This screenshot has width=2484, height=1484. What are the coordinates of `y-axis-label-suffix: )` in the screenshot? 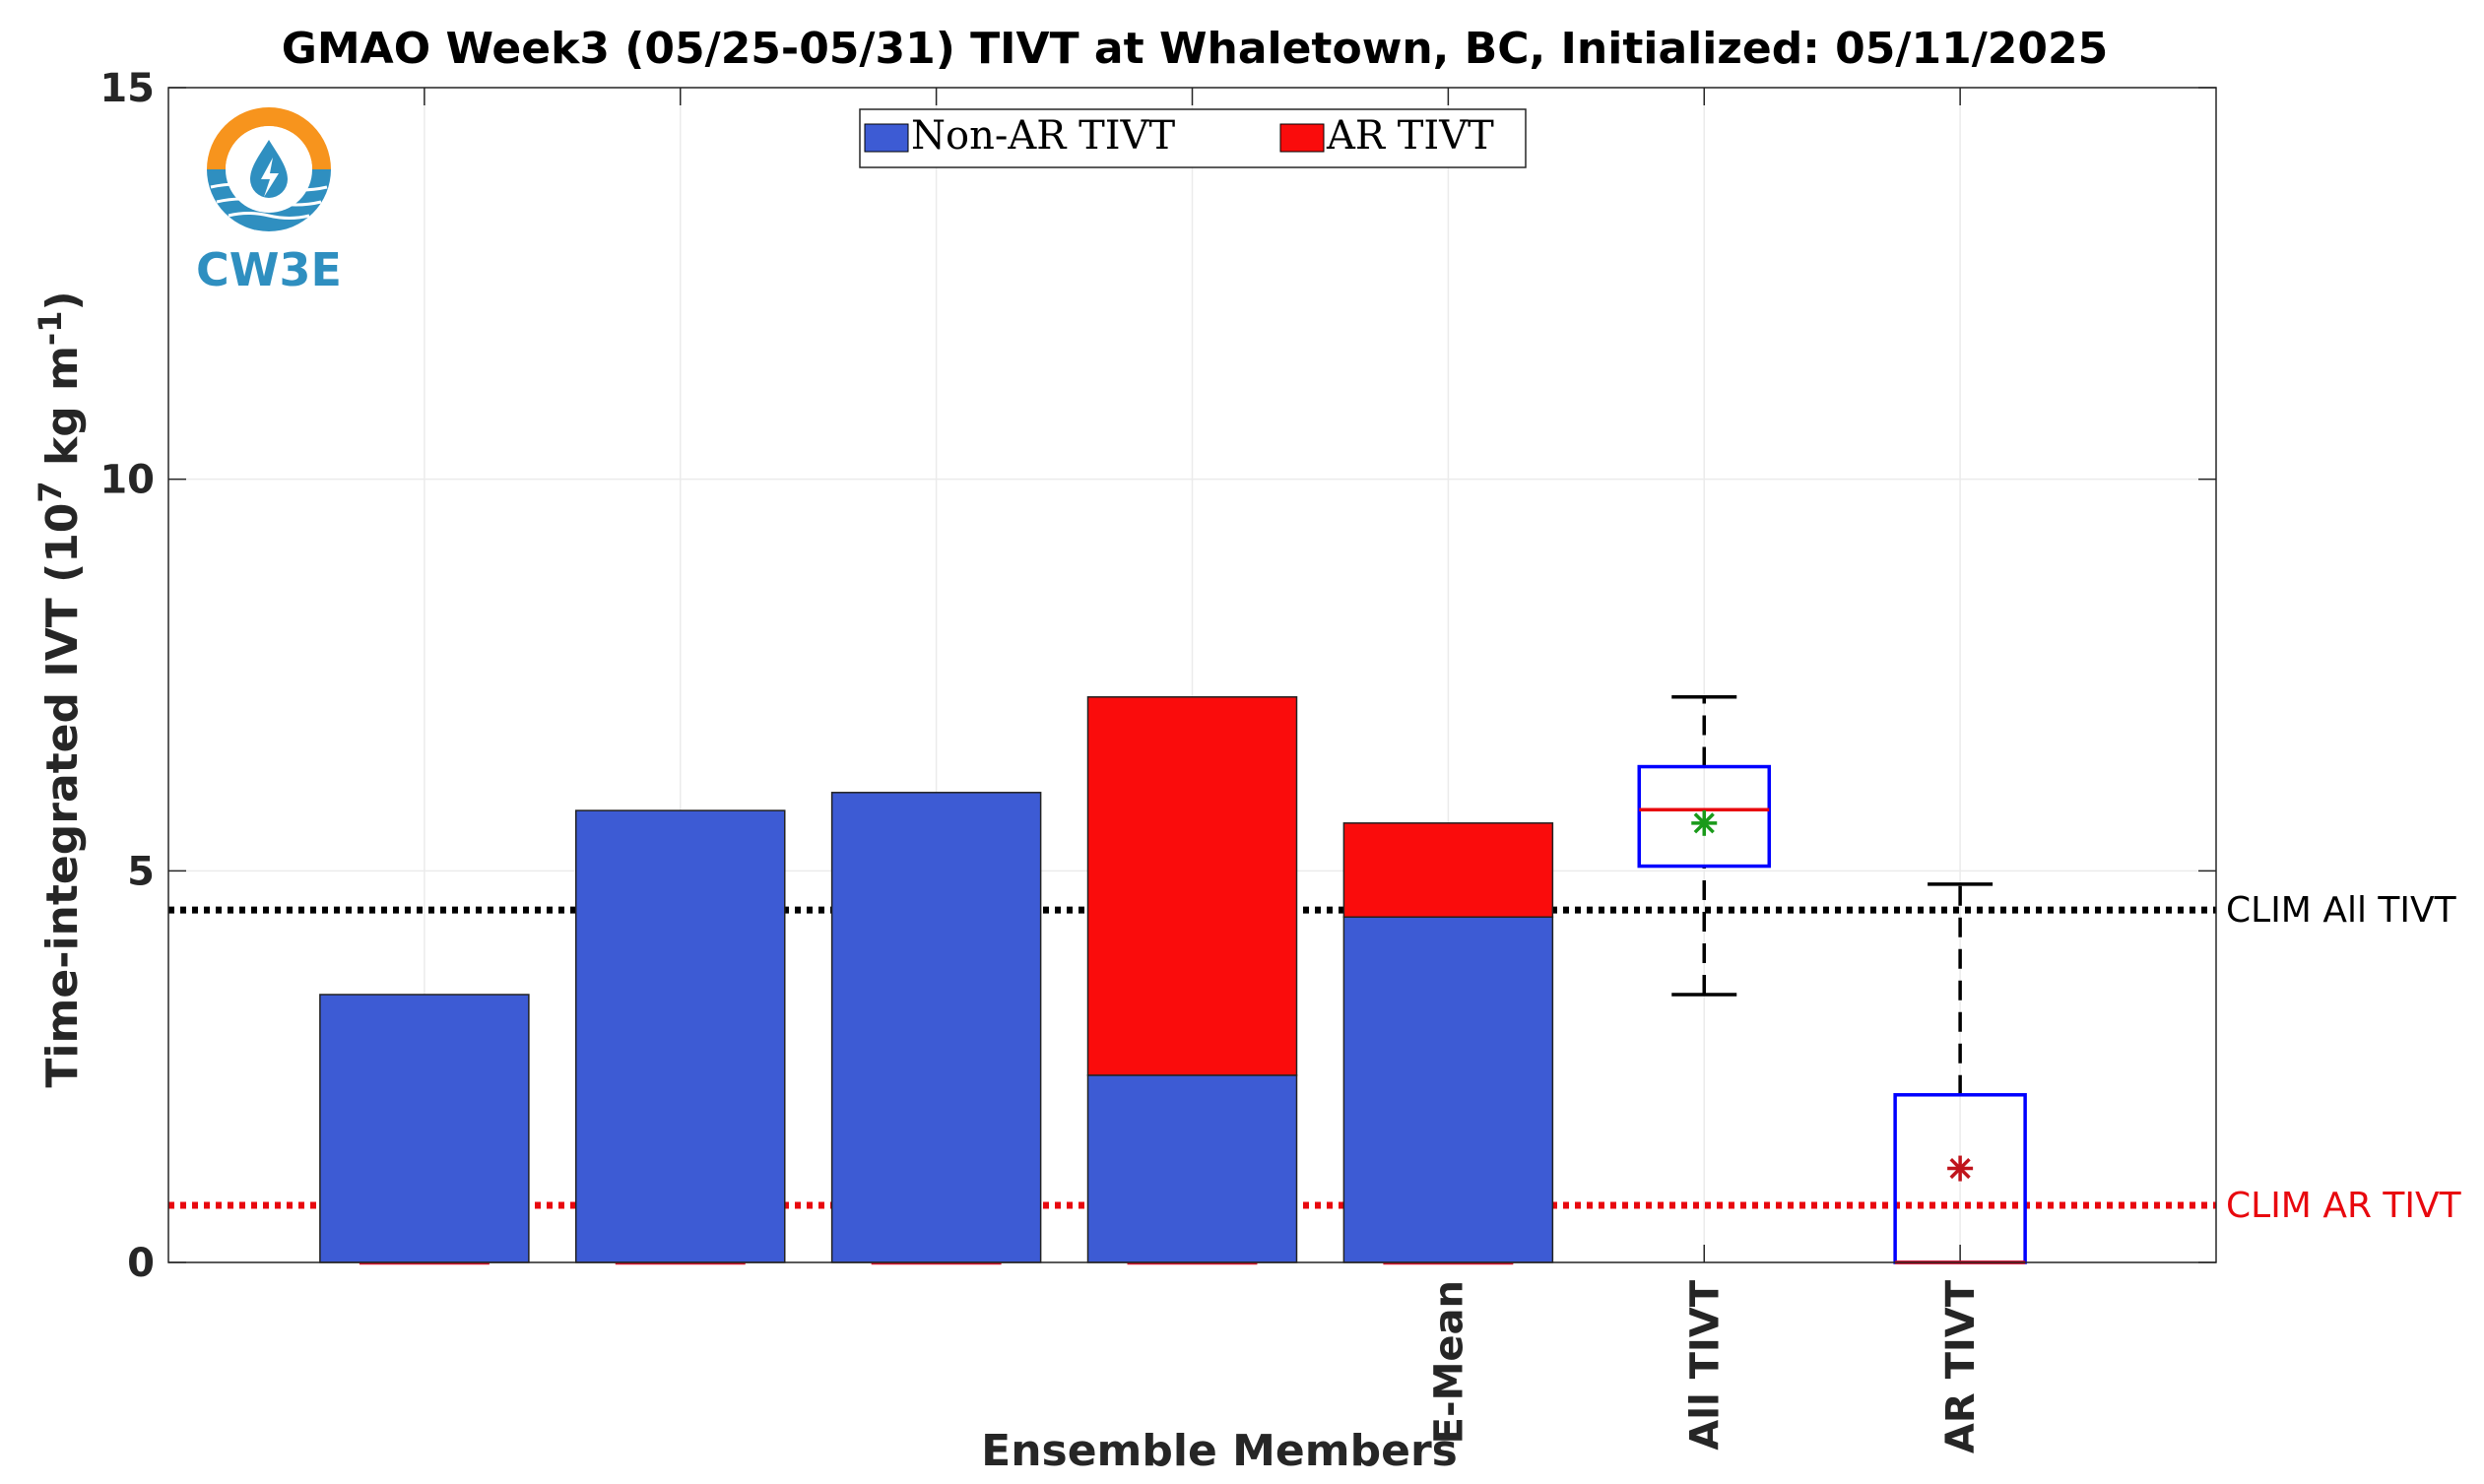 It's located at (63, 300).